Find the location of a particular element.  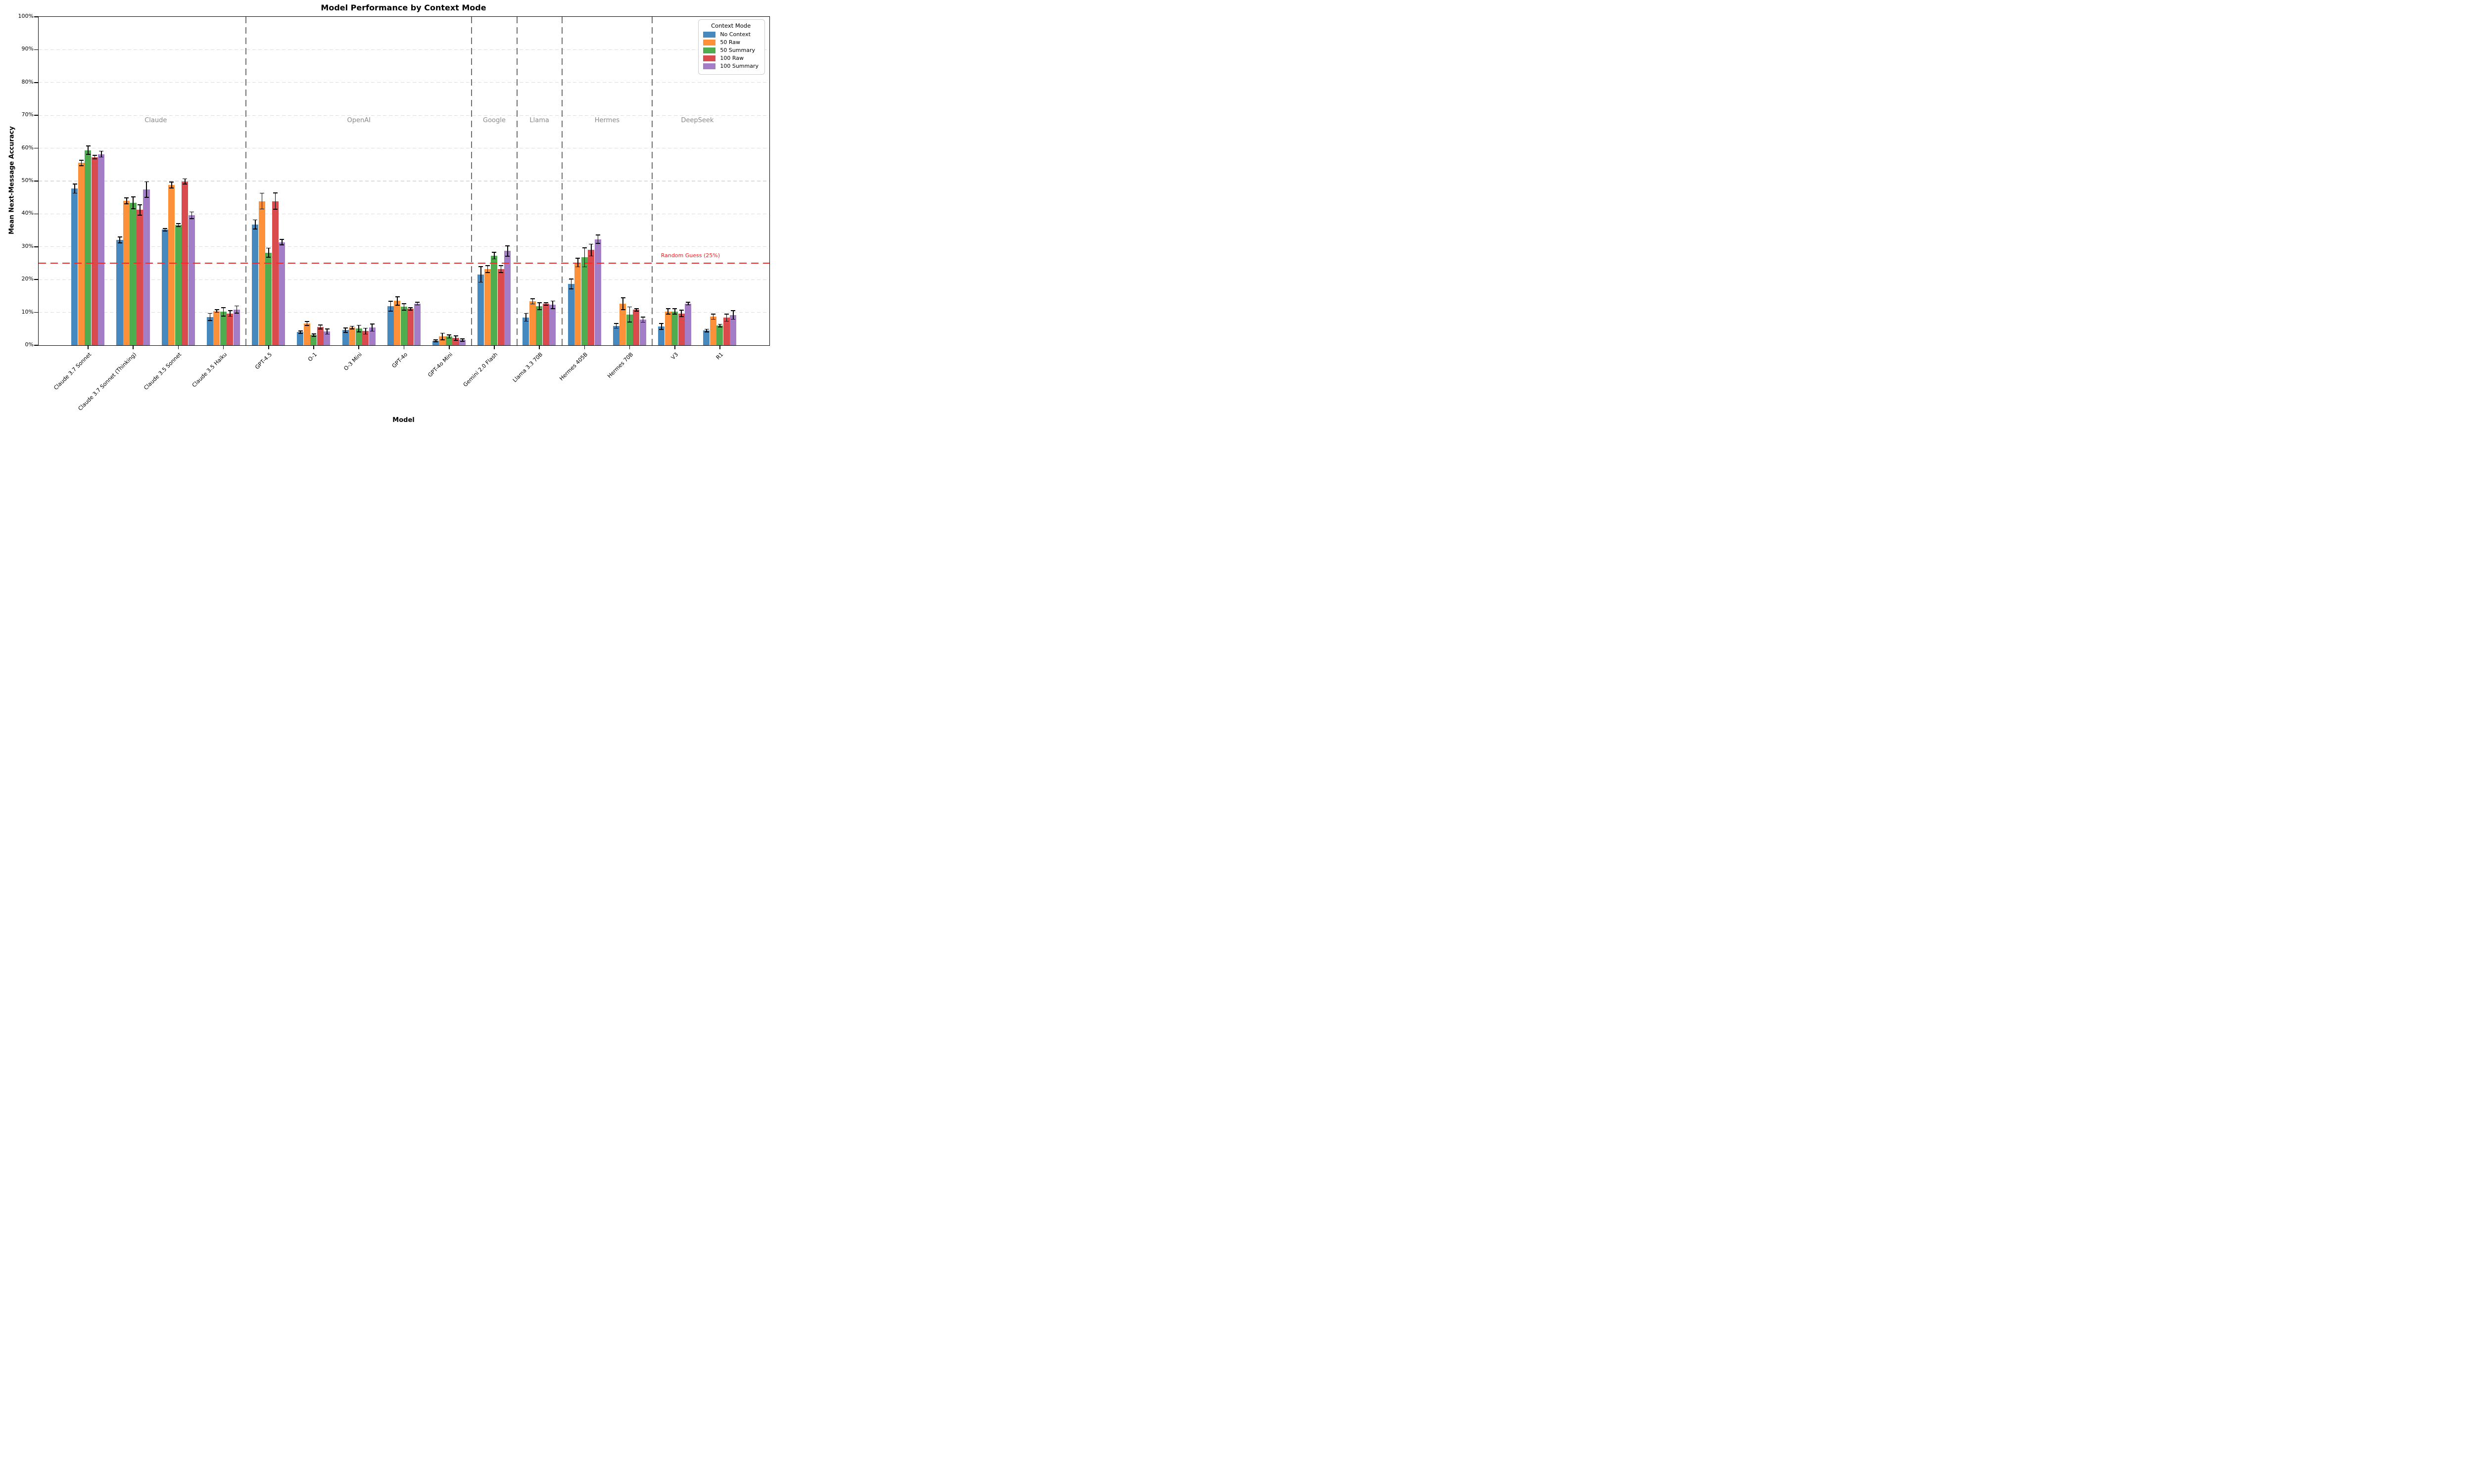

legend-item: 100 Raw is located at coordinates (731, 58).